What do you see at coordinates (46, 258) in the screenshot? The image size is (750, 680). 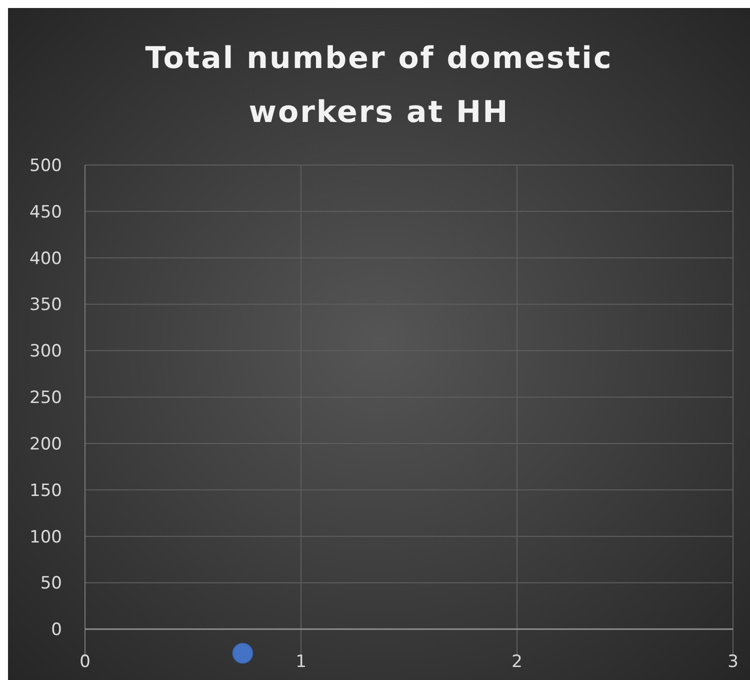 I see `y-tick-label: 400` at bounding box center [46, 258].